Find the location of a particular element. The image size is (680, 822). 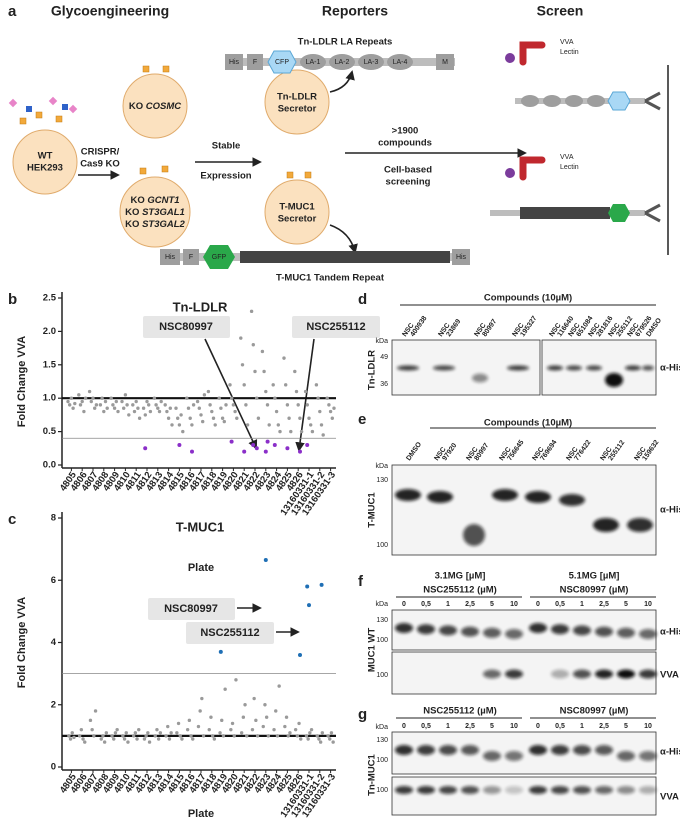

label: 5.1MG [µM] is located at coordinates (594, 576).